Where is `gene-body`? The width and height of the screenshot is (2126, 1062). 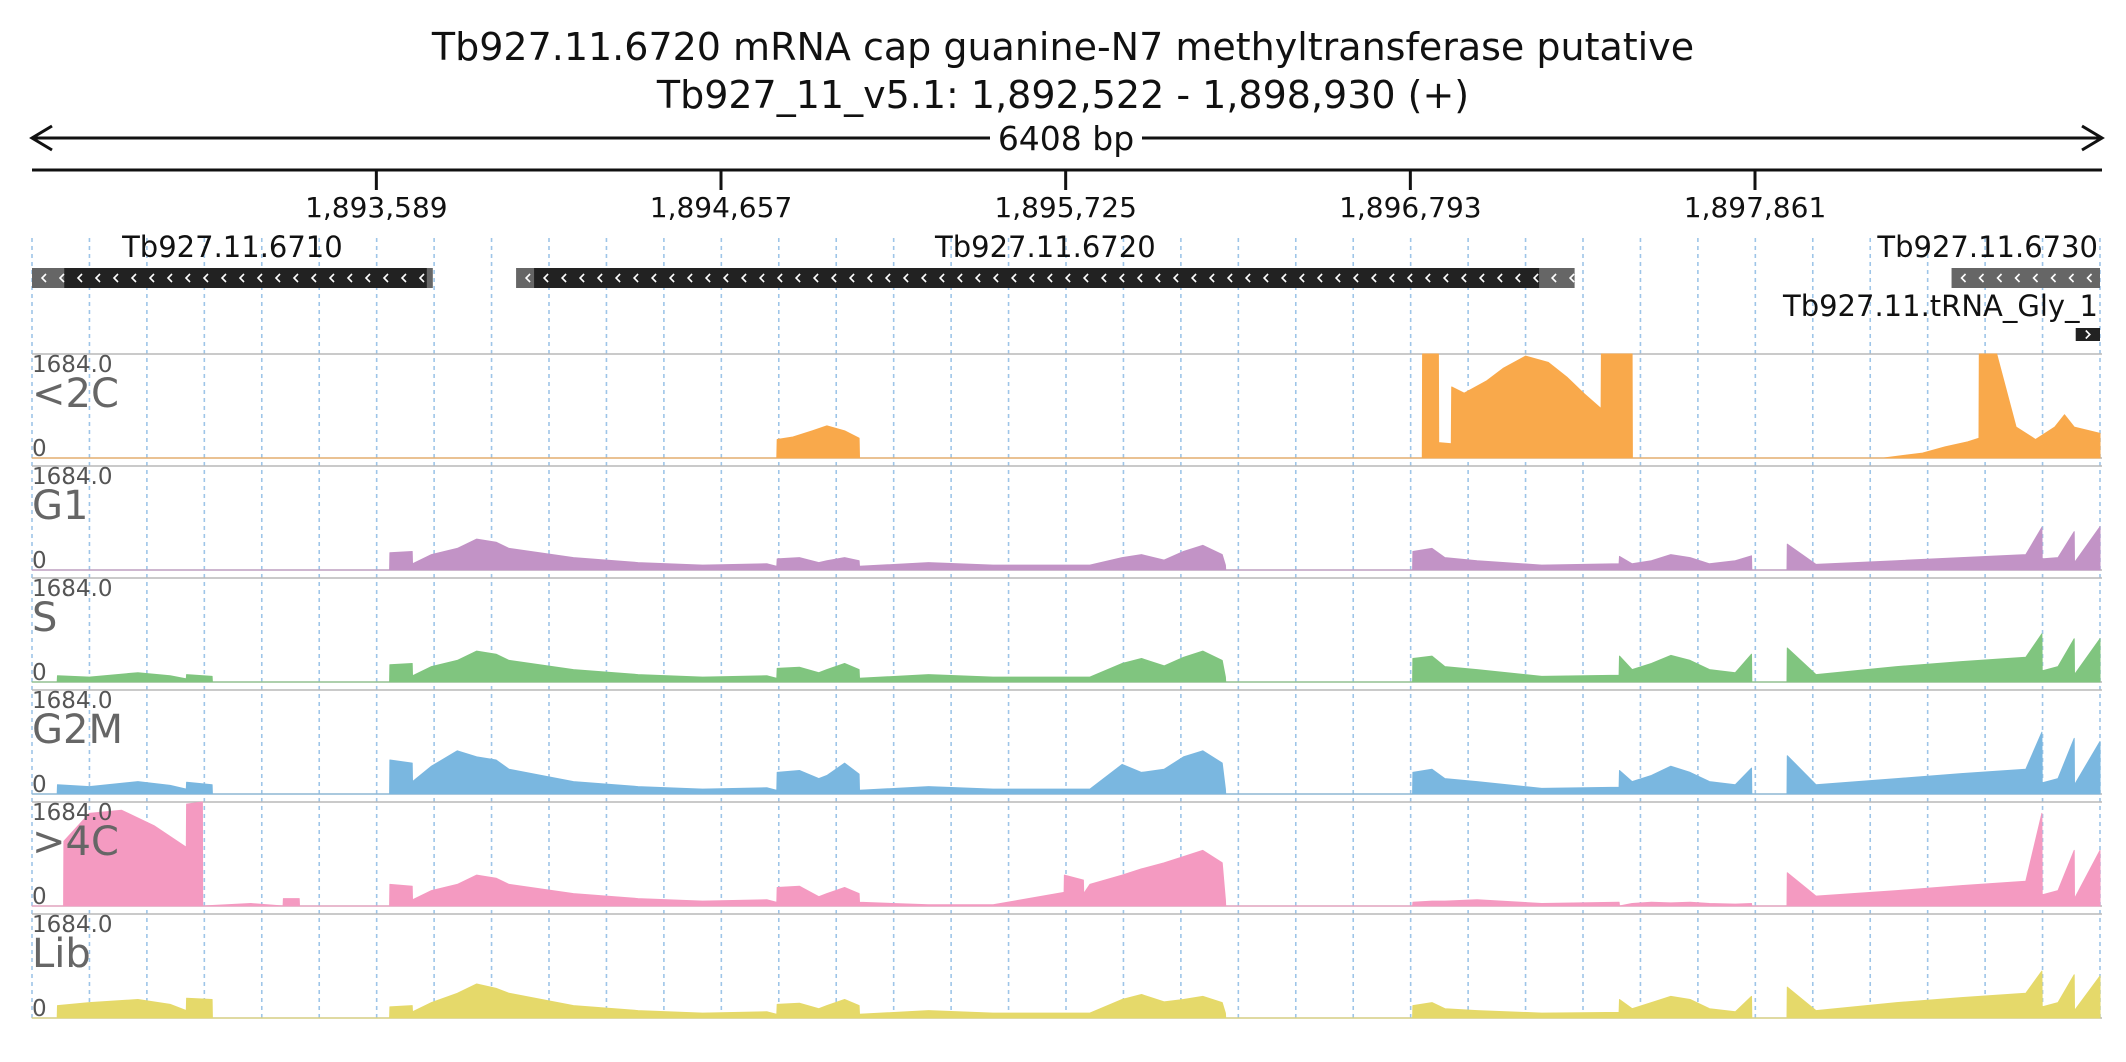
gene-body is located at coordinates (2087, 334).